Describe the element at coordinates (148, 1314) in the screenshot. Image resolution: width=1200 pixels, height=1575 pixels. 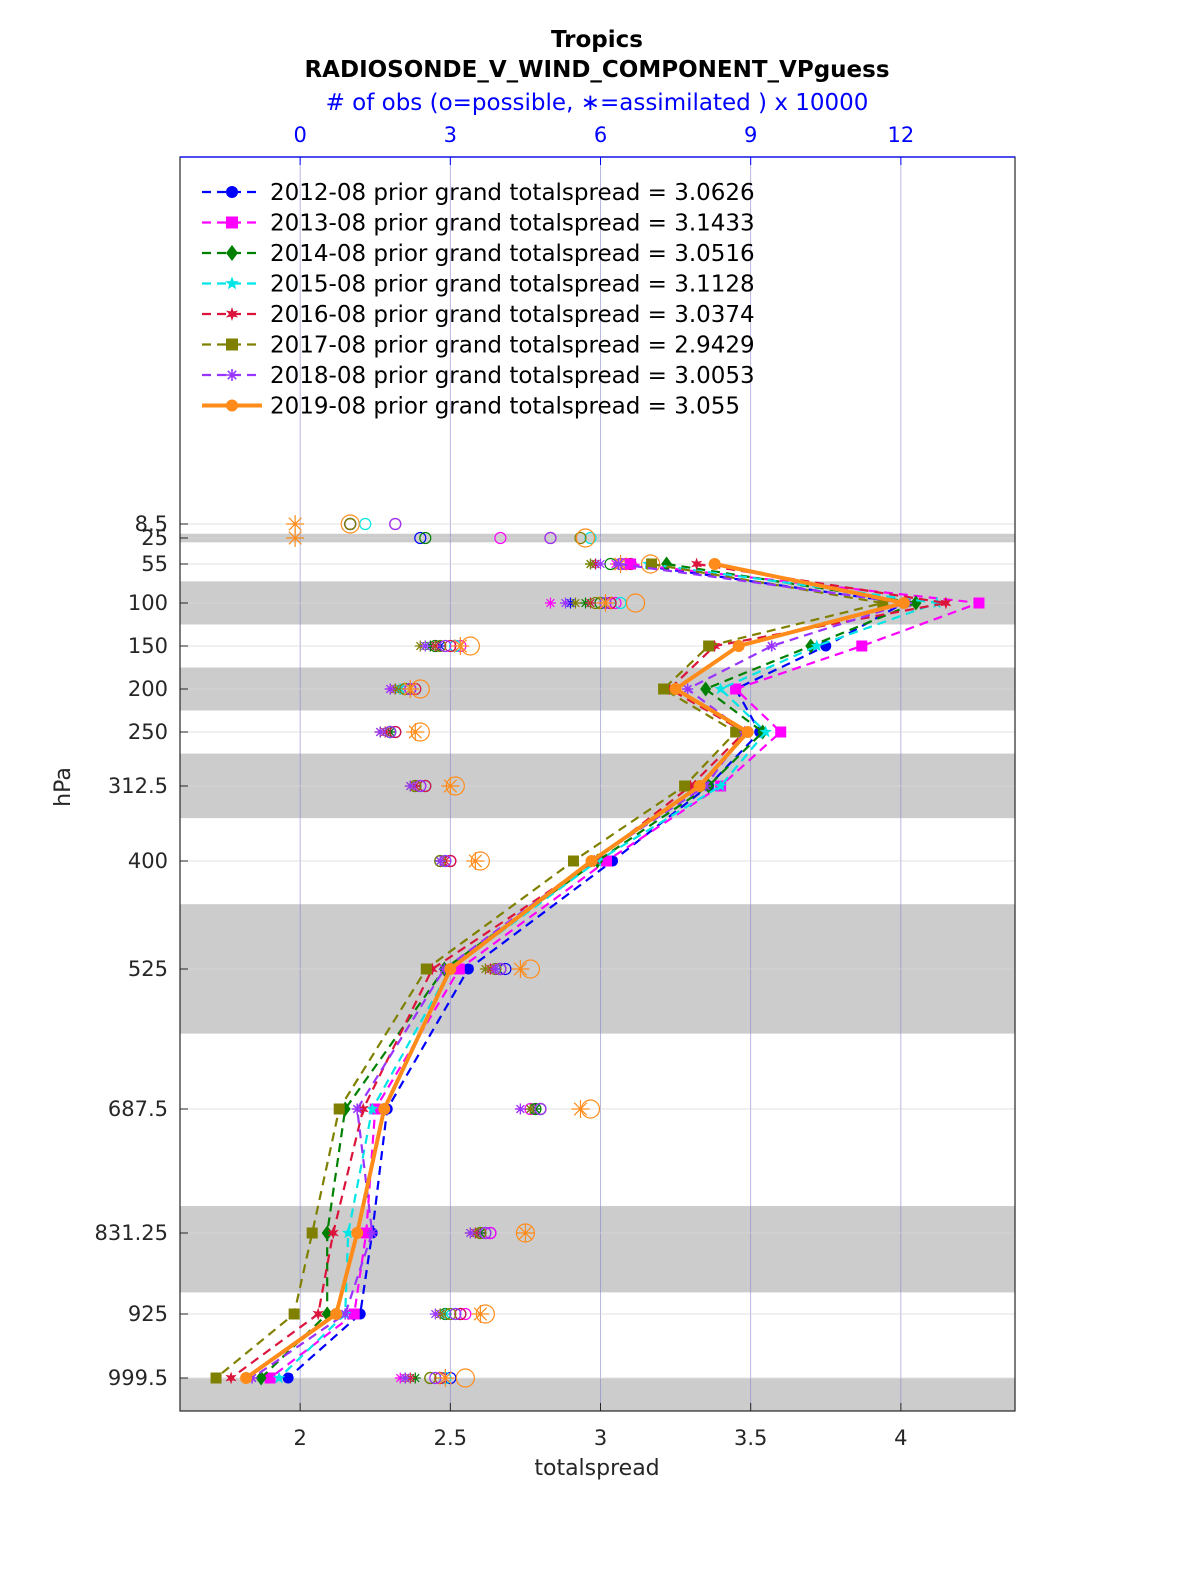
I see `y-tick-label: 925` at that location.